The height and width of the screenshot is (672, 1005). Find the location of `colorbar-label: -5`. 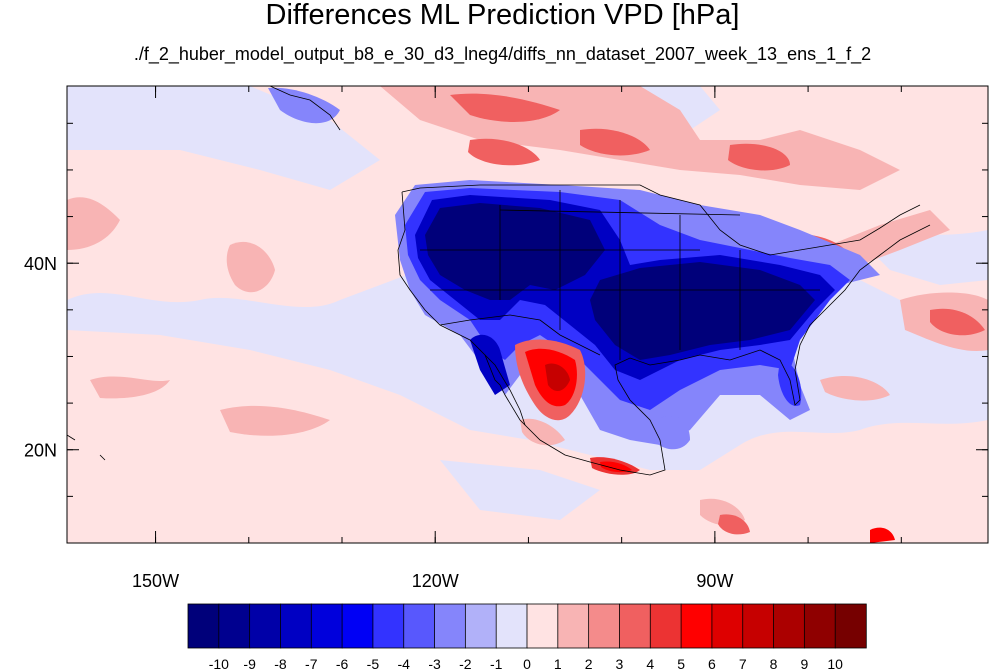

colorbar-label: -5 is located at coordinates (373, 664).